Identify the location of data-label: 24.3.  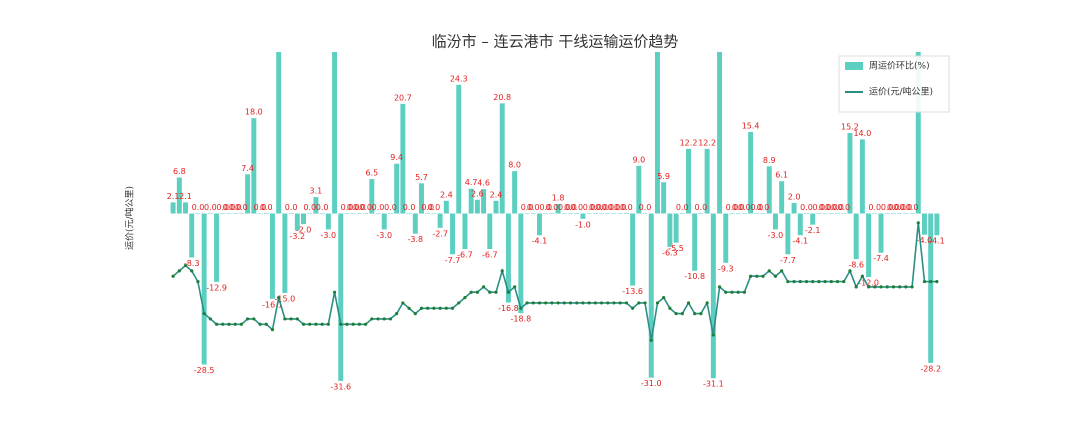
(459, 78).